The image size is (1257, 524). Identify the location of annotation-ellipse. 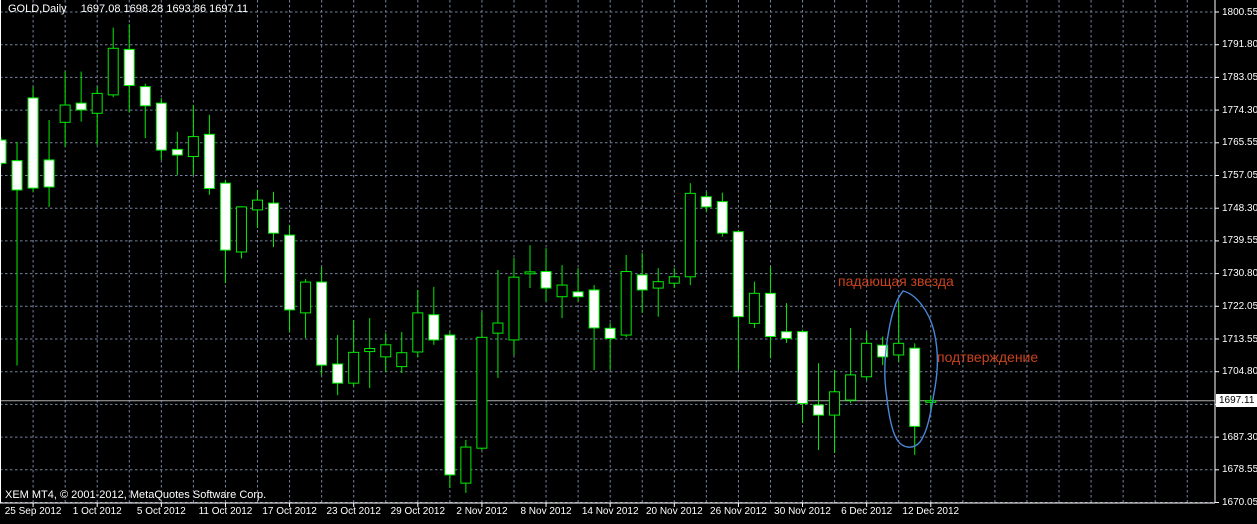
(911, 369).